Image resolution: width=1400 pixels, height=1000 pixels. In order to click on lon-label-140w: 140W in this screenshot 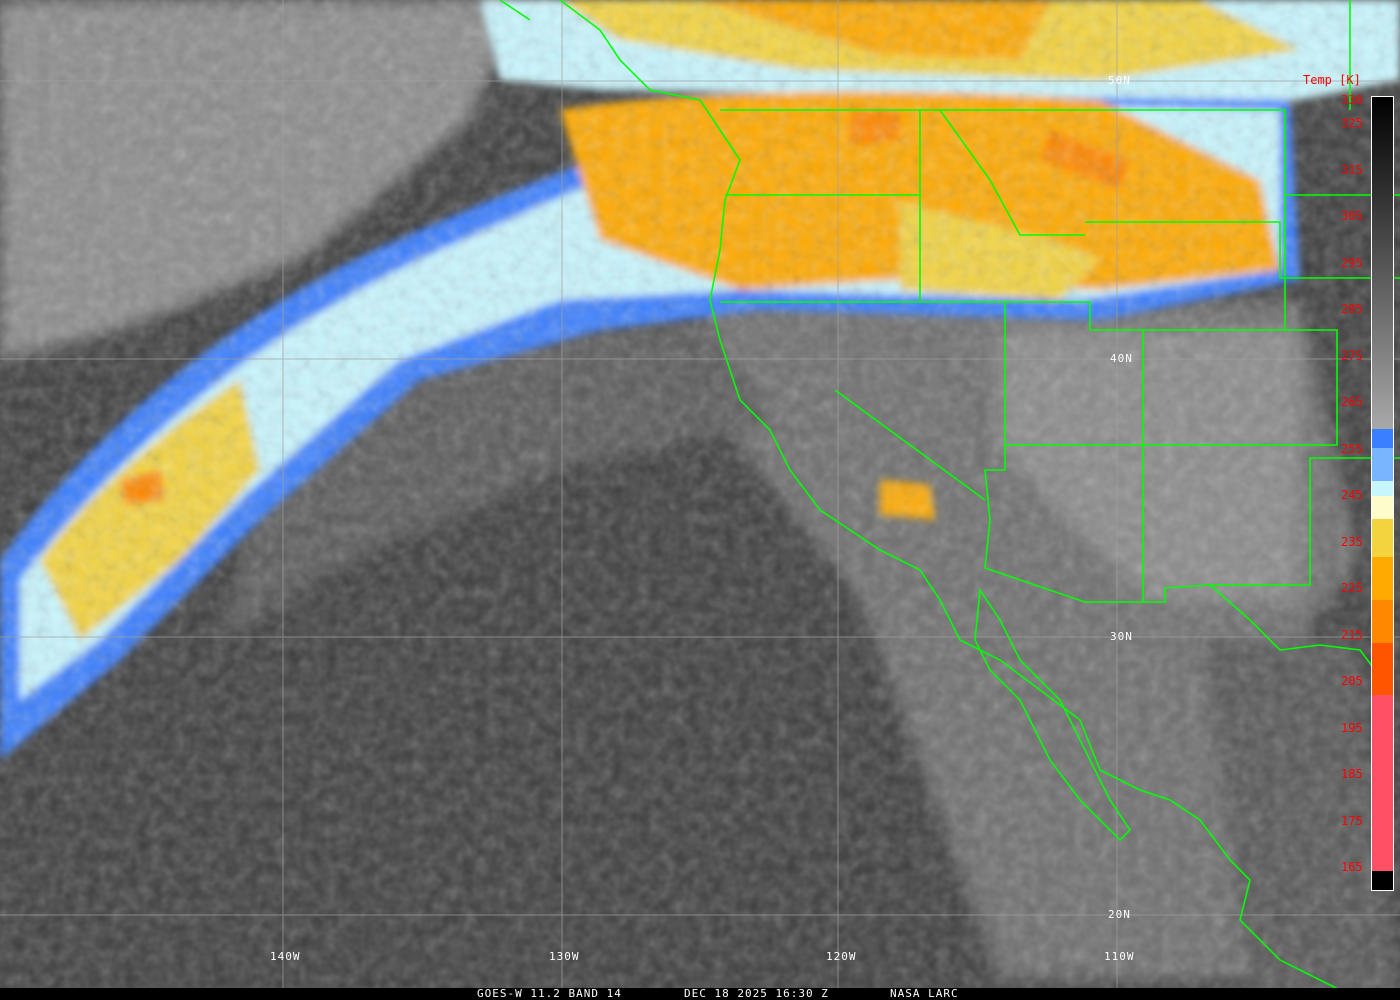, I will do `click(285, 956)`.